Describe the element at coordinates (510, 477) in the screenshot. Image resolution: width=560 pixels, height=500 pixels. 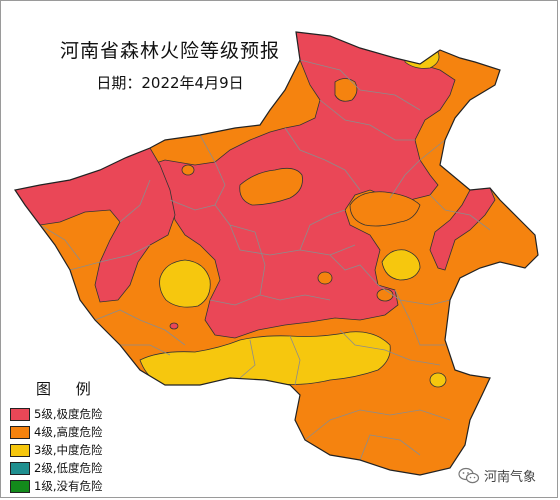
I see `watermark-text: 河南气象` at that location.